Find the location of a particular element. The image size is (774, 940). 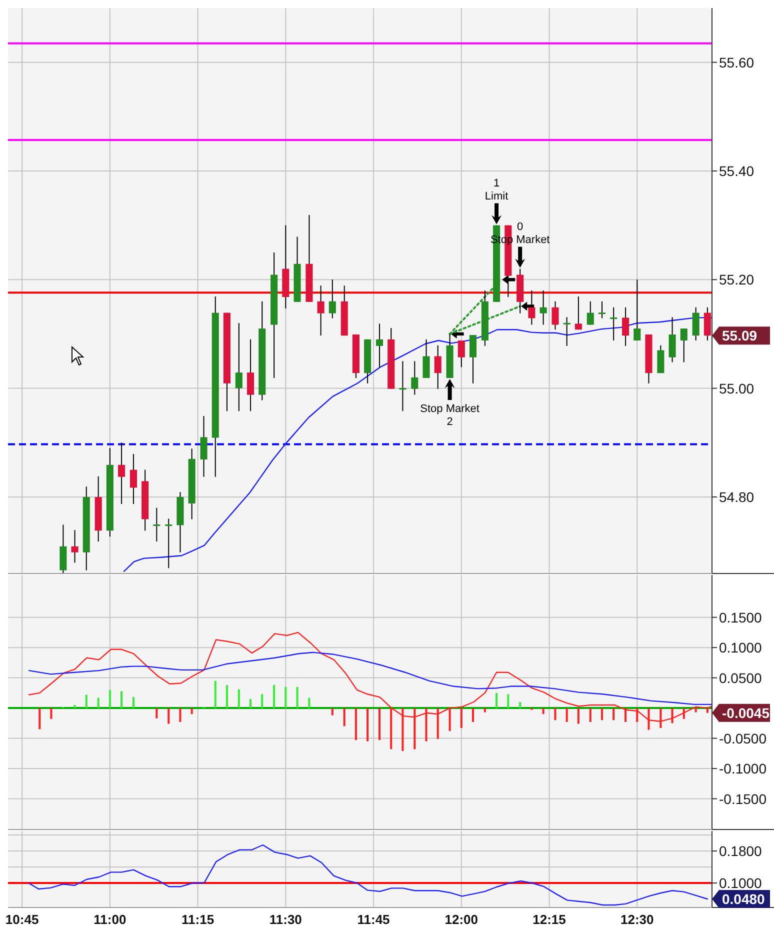

y-tick-label: -0.1000 is located at coordinates (743, 768).